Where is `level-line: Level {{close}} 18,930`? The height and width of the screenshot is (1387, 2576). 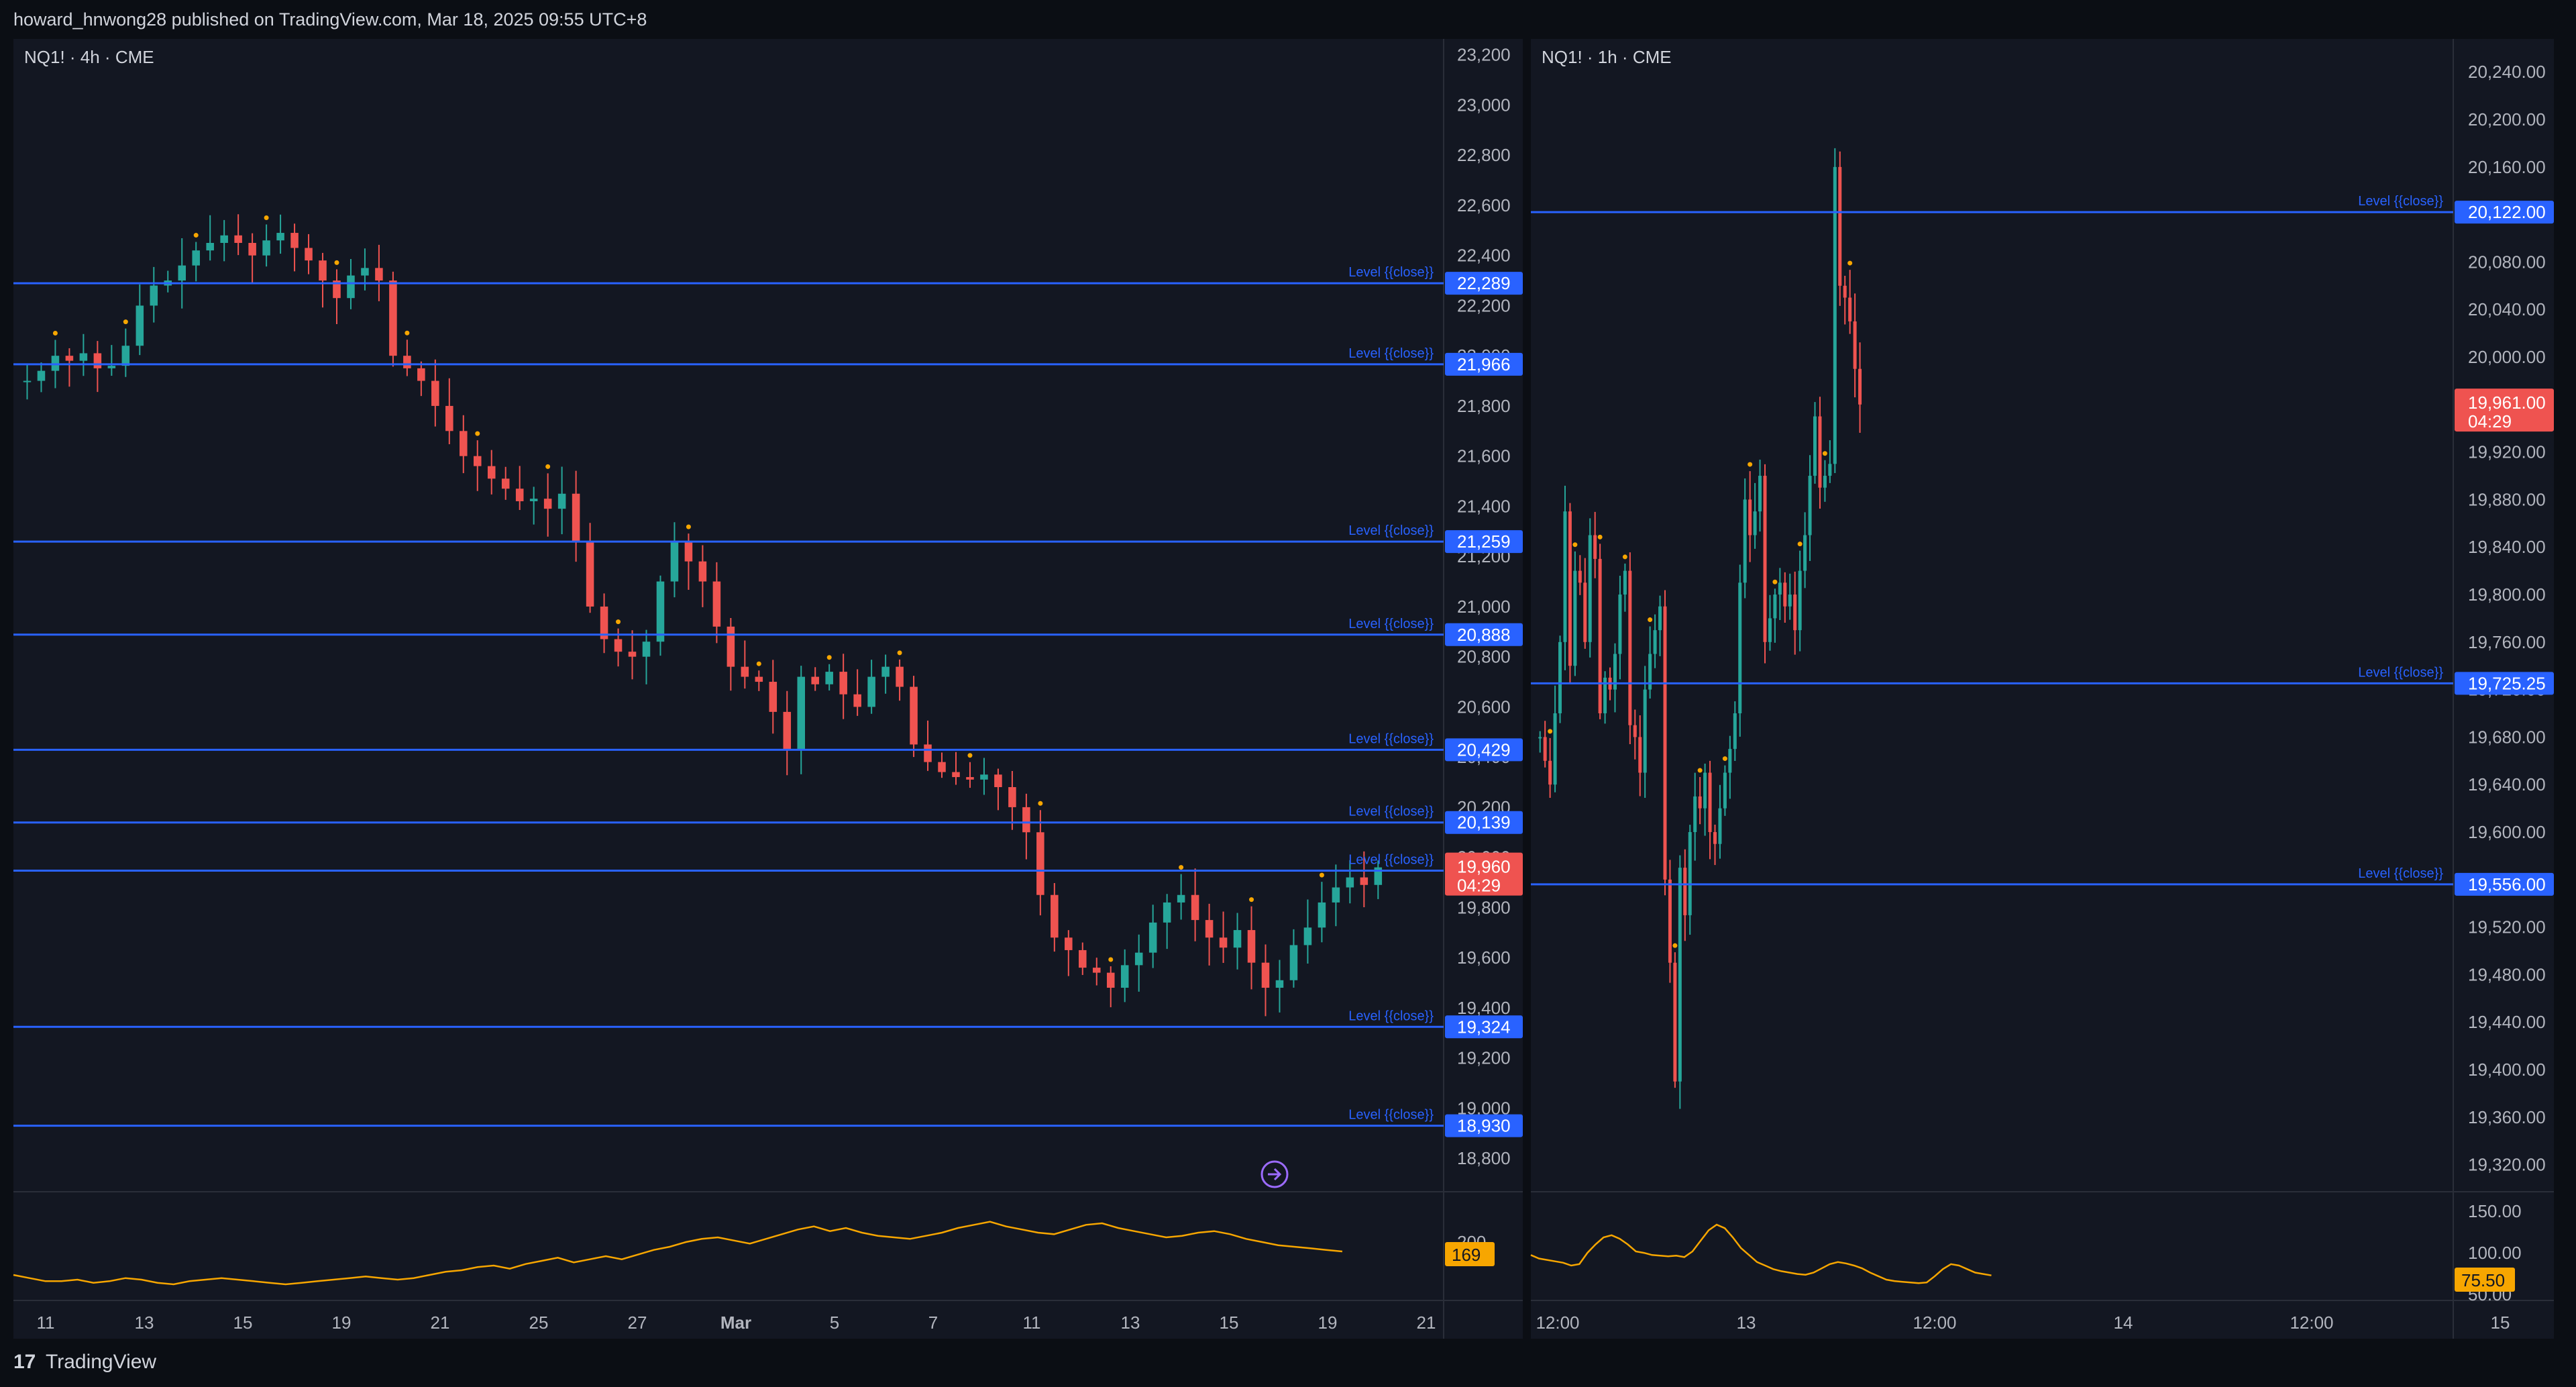 level-line: Level {{close}} 18,930 is located at coordinates (768, 1122).